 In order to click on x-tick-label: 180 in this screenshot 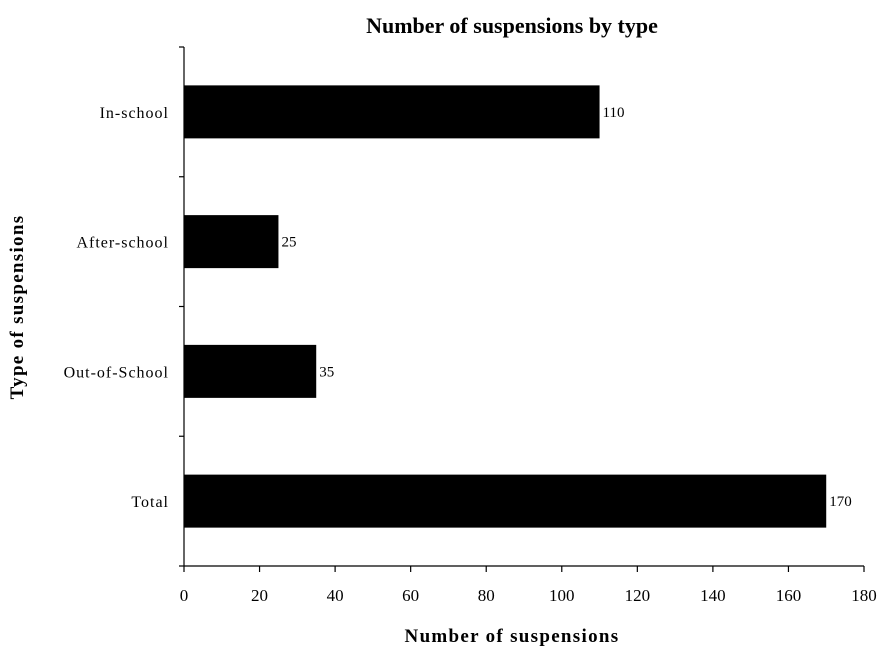, I will do `click(864, 595)`.